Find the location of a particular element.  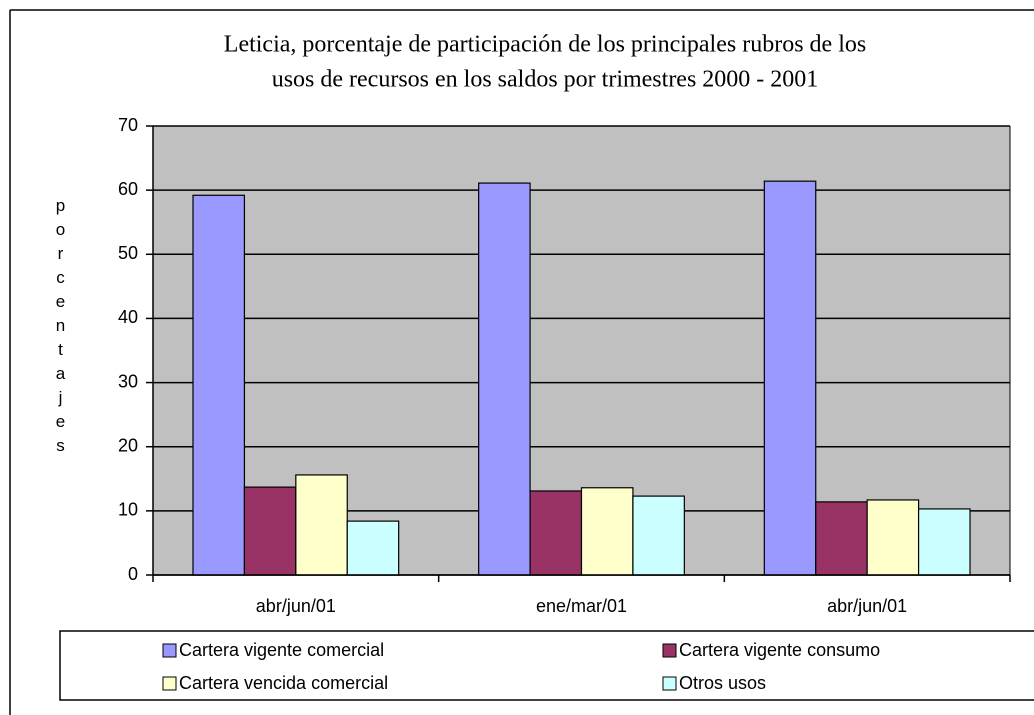

legend-label: Otros usos is located at coordinates (722, 683).